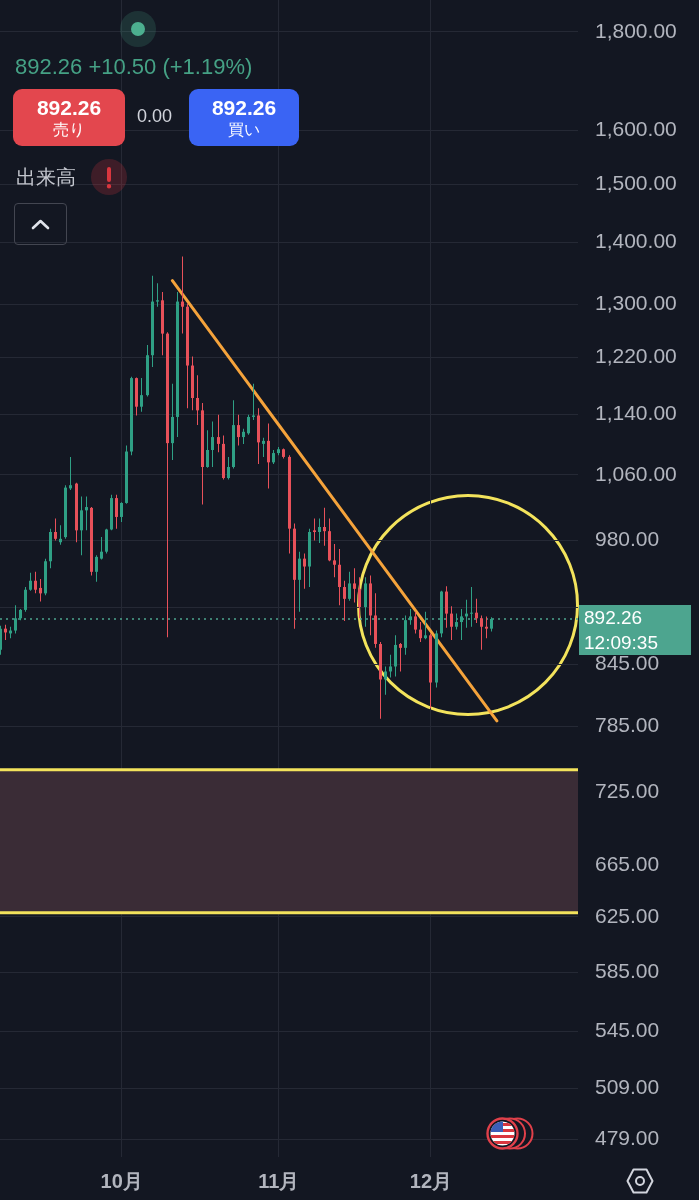 This screenshot has width=699, height=1200. Describe the element at coordinates (69, 129) in the screenshot. I see `annotation: 売り` at that location.